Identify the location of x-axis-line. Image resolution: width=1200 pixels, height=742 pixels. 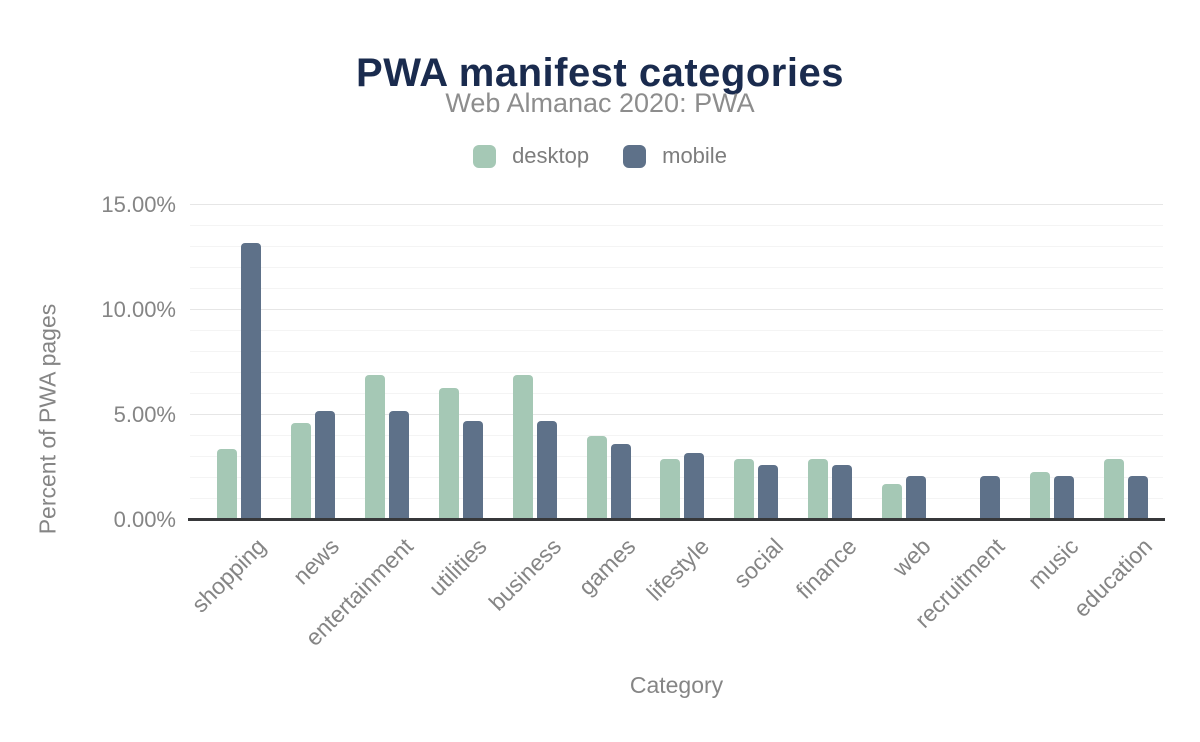
(676, 519).